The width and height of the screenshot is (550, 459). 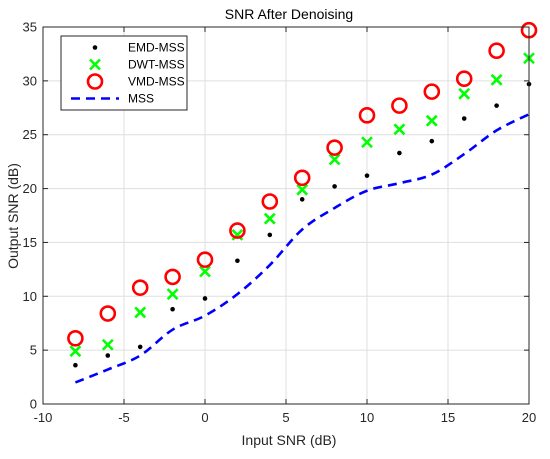 What do you see at coordinates (43, 417) in the screenshot?
I see `x-tick-label: -10` at bounding box center [43, 417].